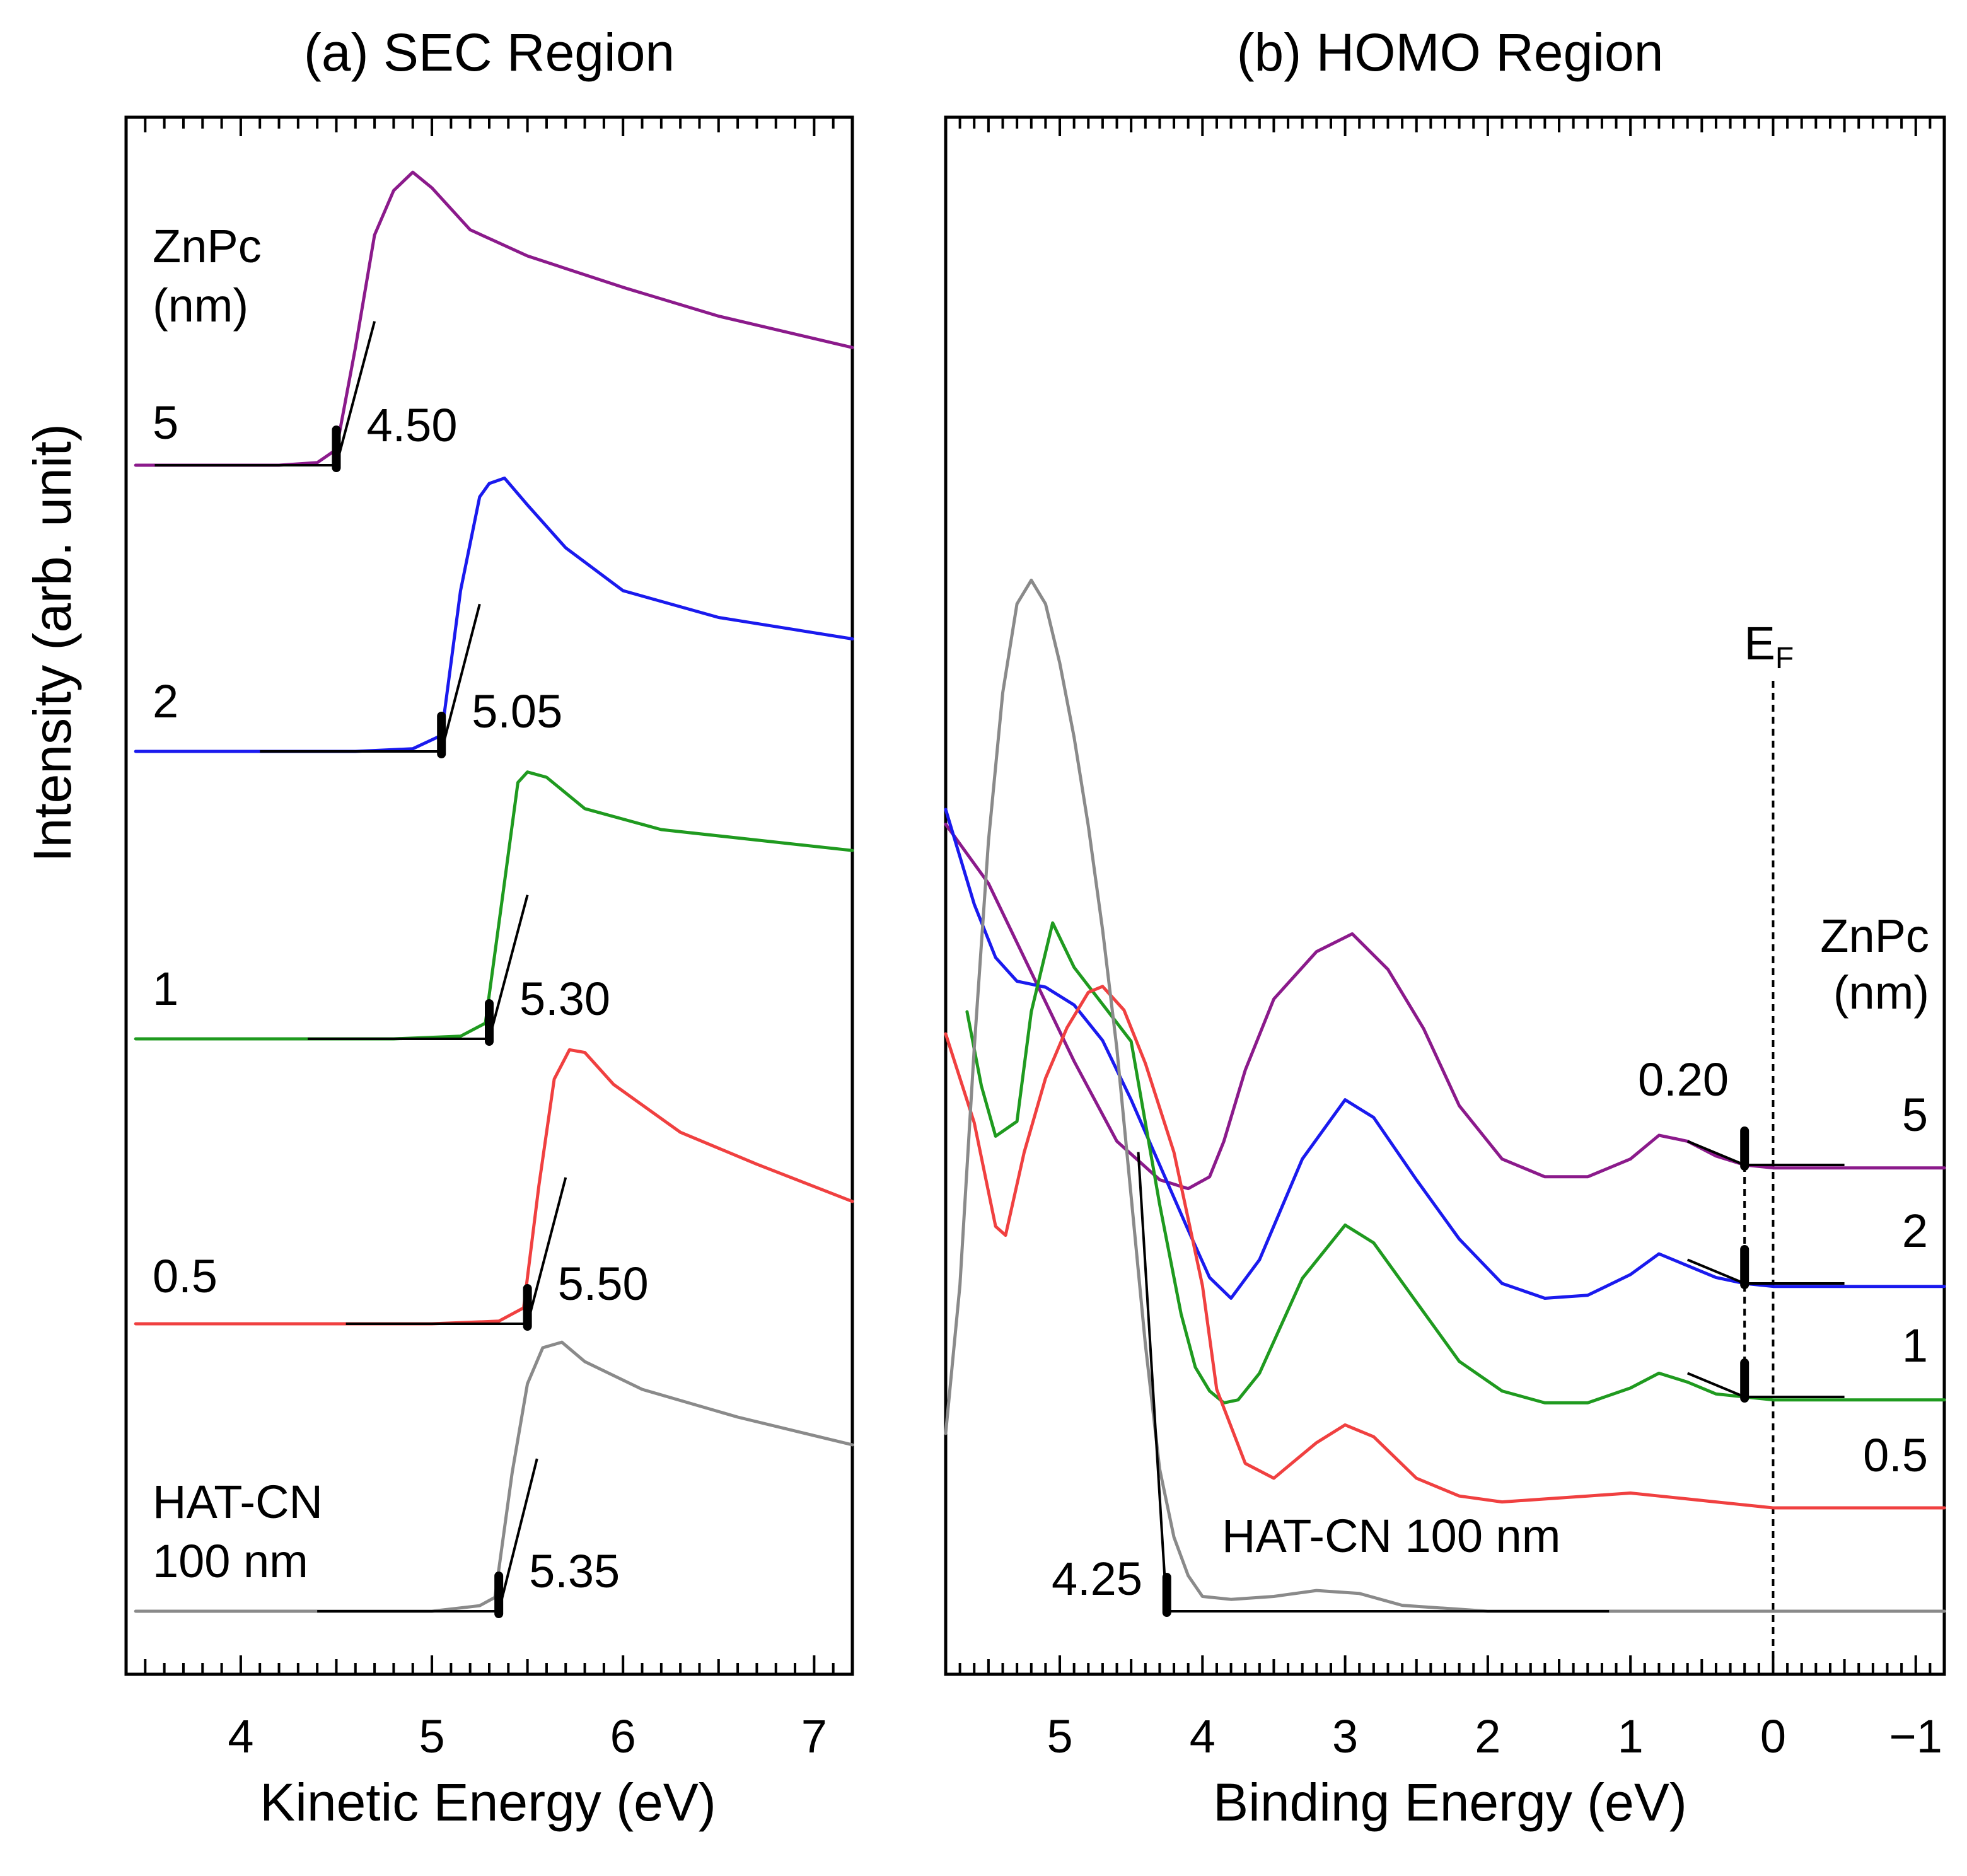  Describe the element at coordinates (1488, 1736) in the screenshot. I see `panel-b-x-tick-label: 2` at that location.